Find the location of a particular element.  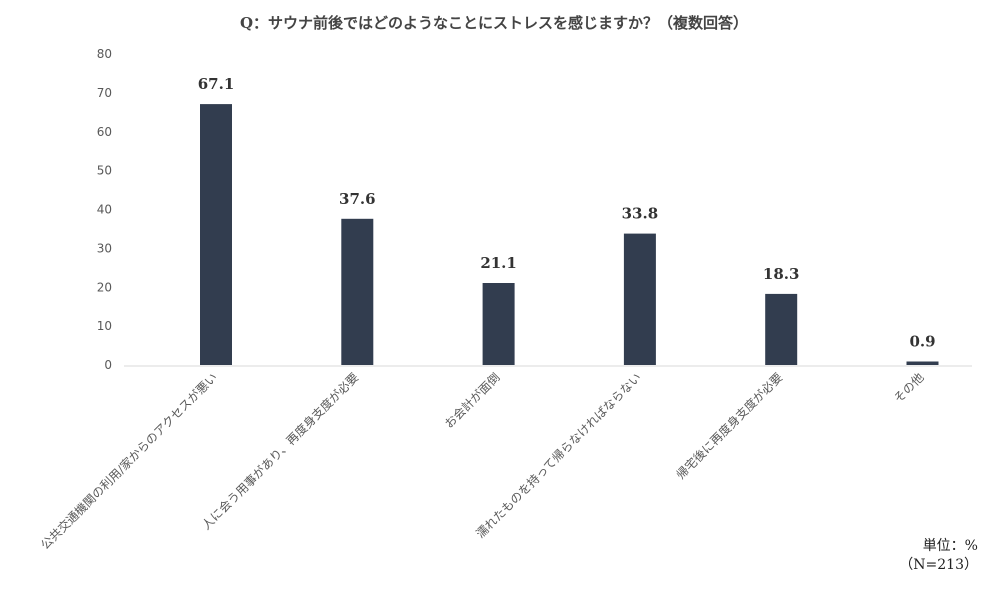

x-tick-label: お会計が面倒 is located at coordinates (472, 401).